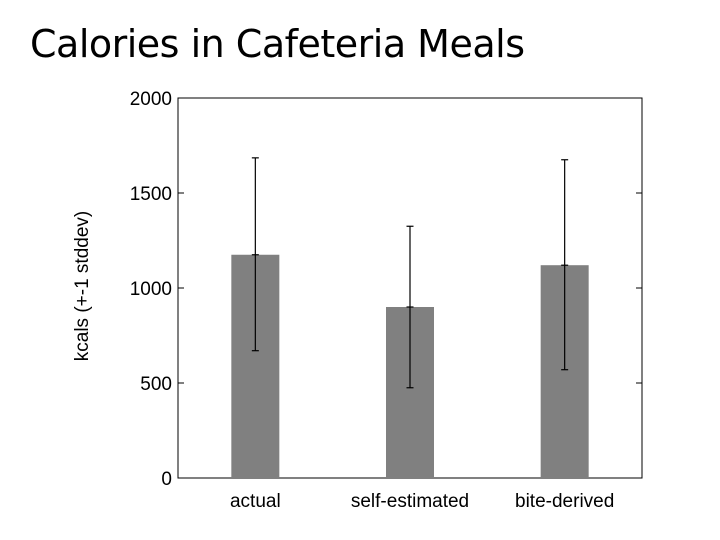  What do you see at coordinates (410, 501) in the screenshot?
I see `x-tick-label: self-estimated` at bounding box center [410, 501].